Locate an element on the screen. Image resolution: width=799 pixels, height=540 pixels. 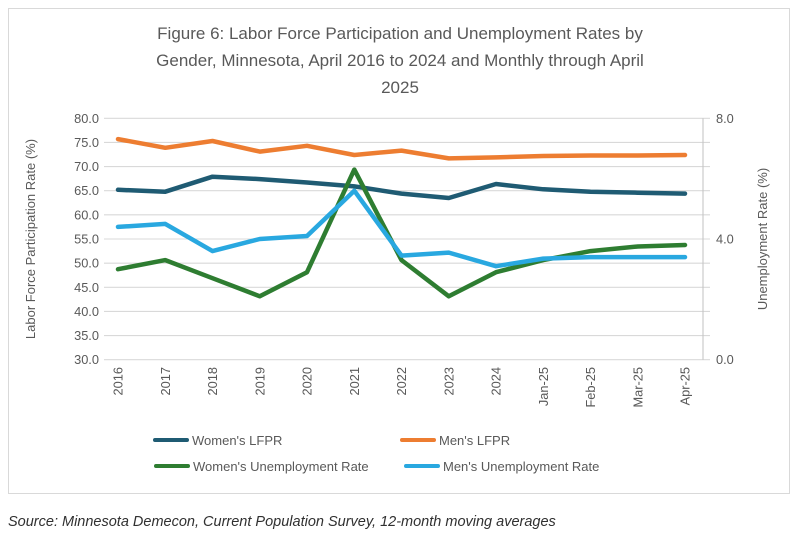
chart-title-line-3: 2025 is located at coordinates (400, 87).